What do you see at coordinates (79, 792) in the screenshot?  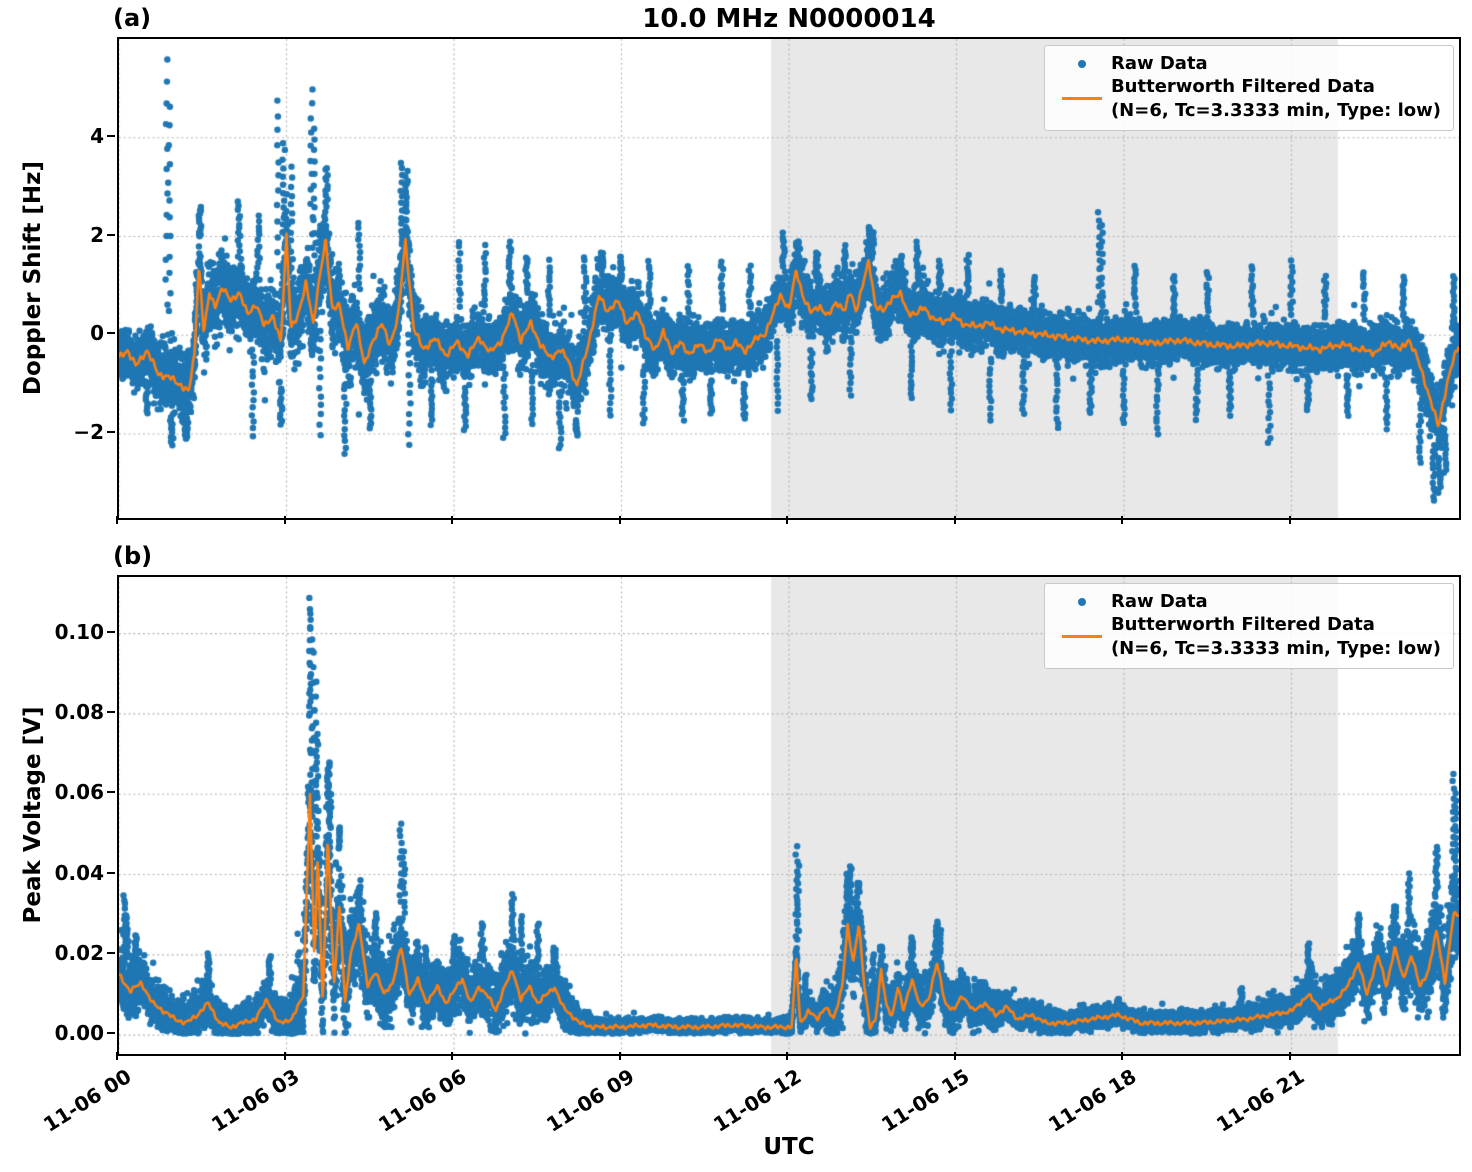 I see `y-tick-label: 0.06` at bounding box center [79, 792].